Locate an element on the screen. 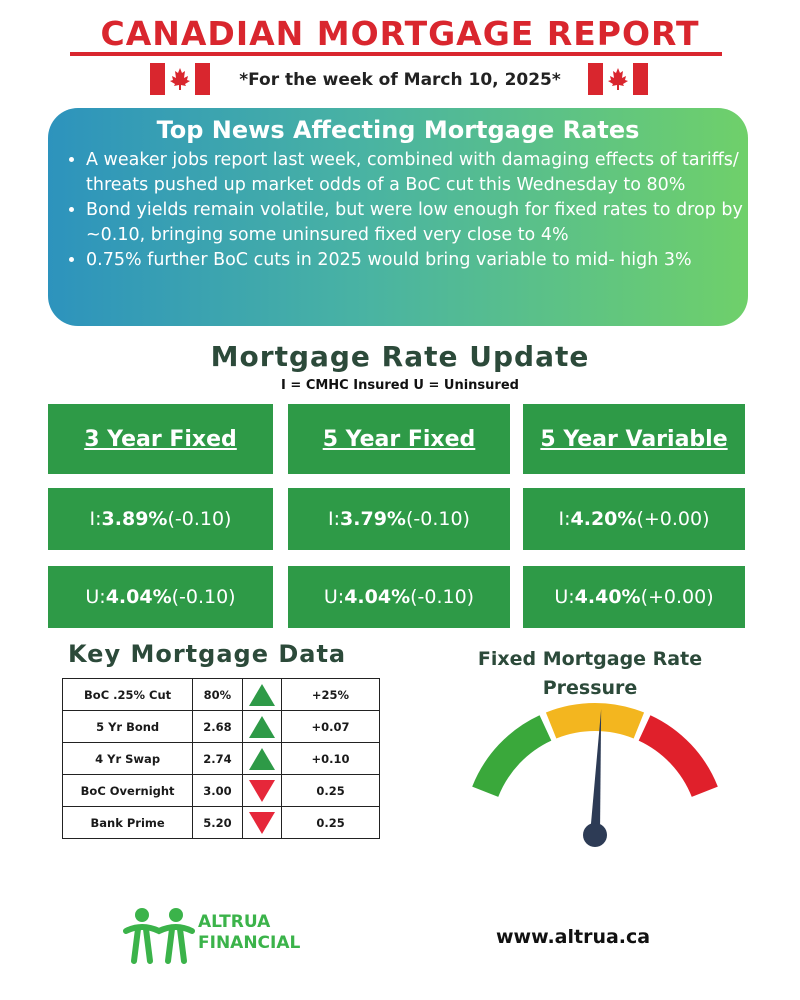 The height and width of the screenshot is (1000, 800). key-data-label: 5 Yr Bond is located at coordinates (127, 726).